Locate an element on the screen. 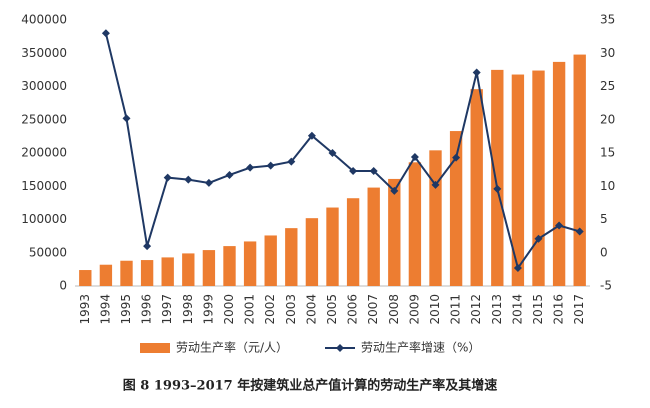 This screenshot has width=650, height=408. y-tick-label: 200000 is located at coordinates (44, 153).